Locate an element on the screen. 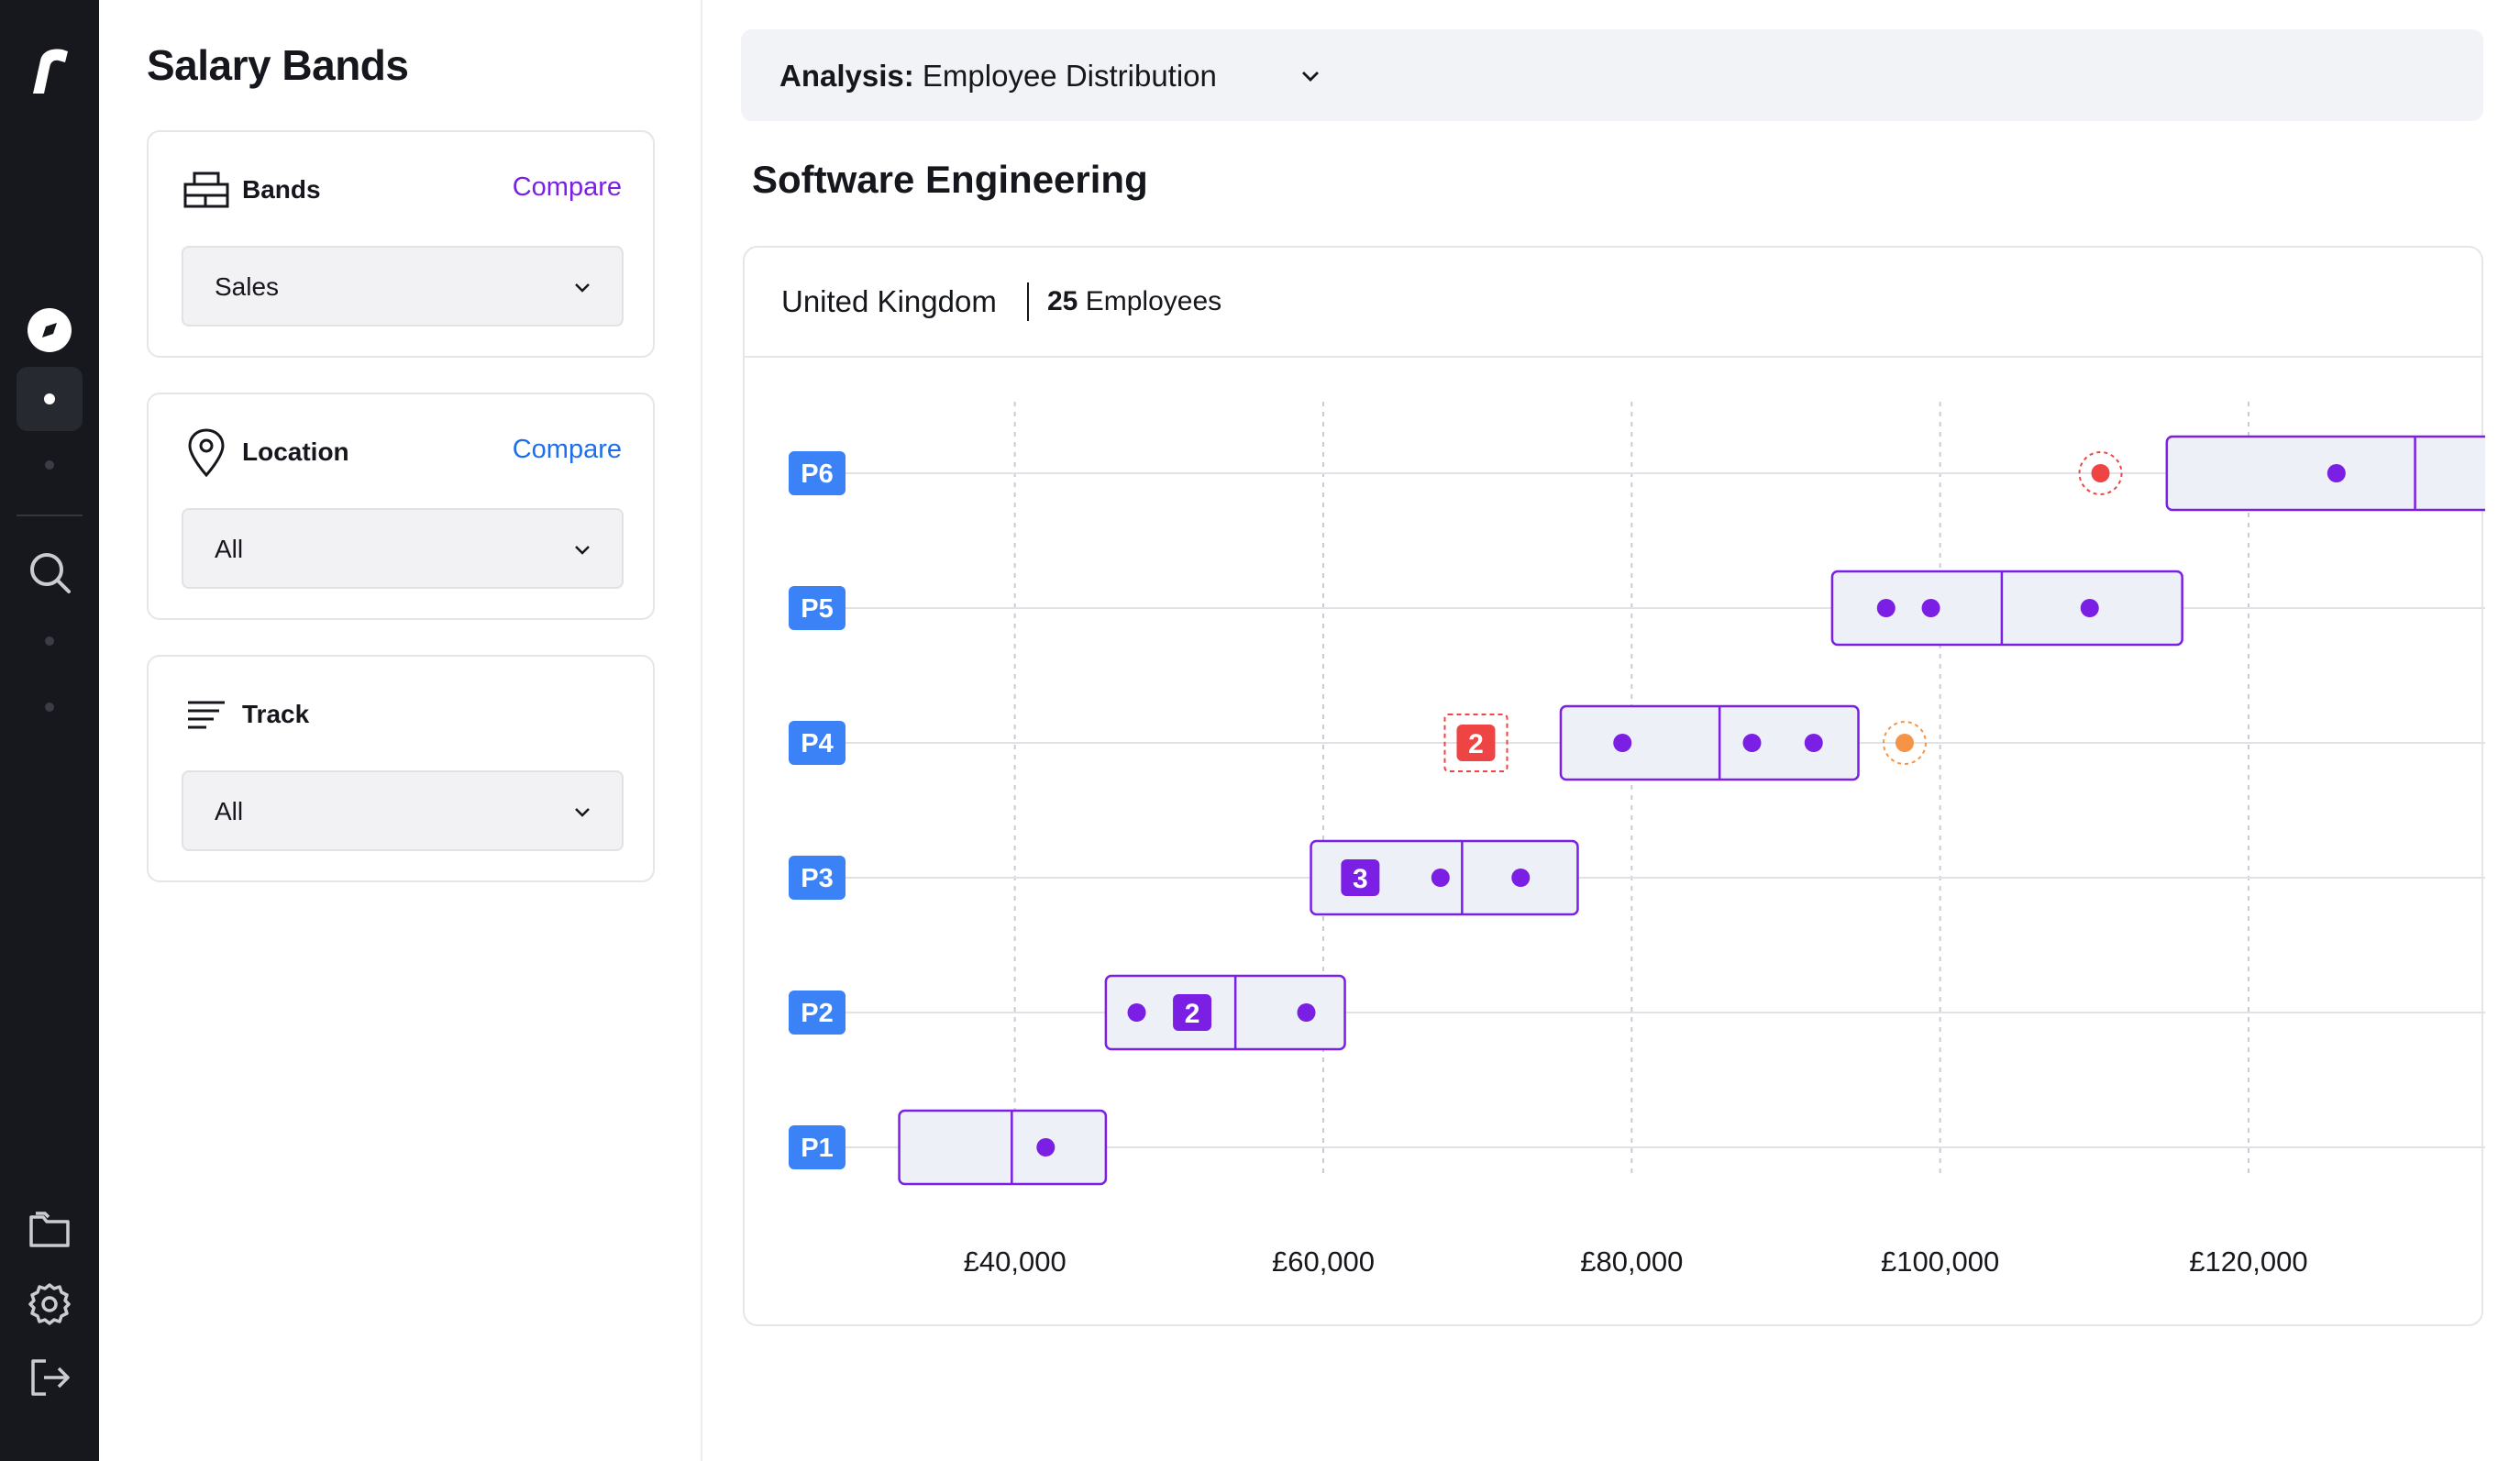  x-tick-label: £120,000 is located at coordinates (2248, 1262).